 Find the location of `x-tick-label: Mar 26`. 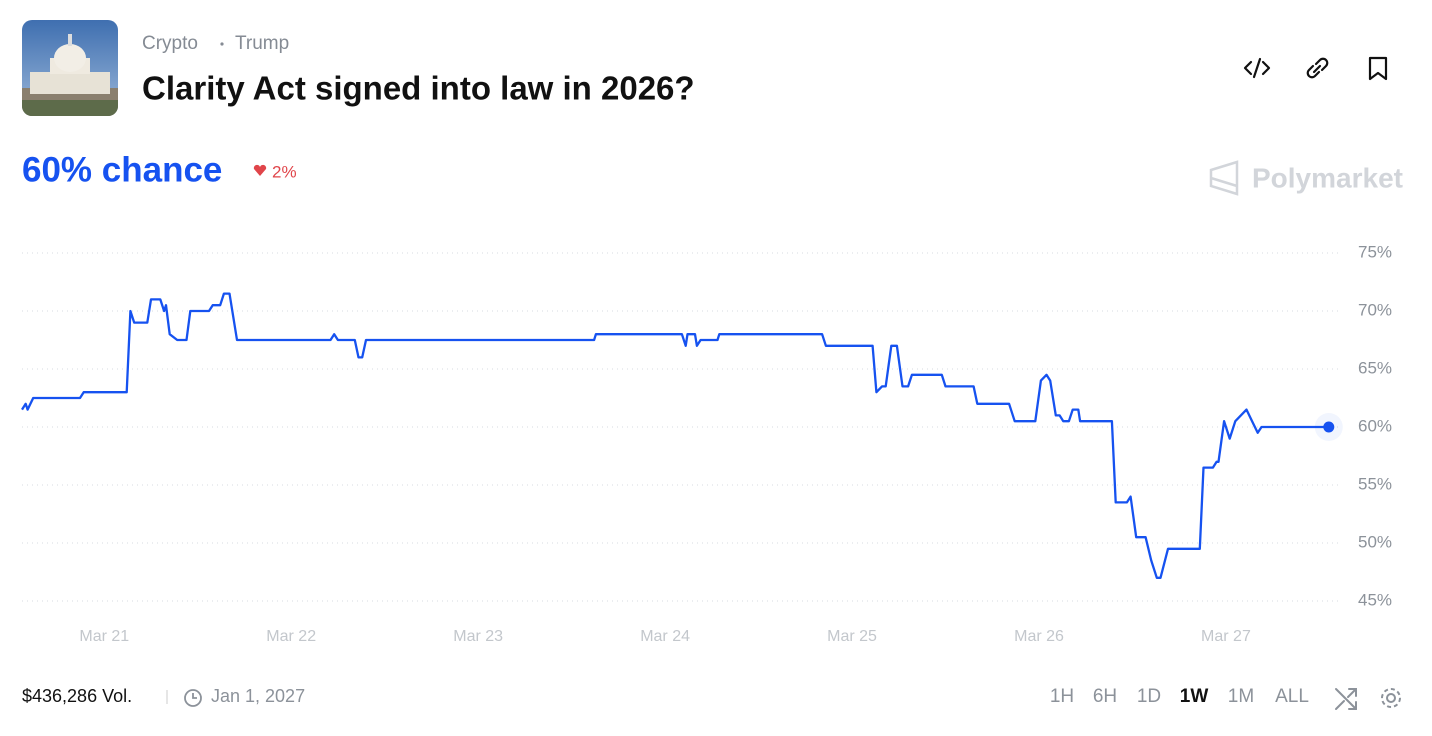

x-tick-label: Mar 26 is located at coordinates (1039, 636).